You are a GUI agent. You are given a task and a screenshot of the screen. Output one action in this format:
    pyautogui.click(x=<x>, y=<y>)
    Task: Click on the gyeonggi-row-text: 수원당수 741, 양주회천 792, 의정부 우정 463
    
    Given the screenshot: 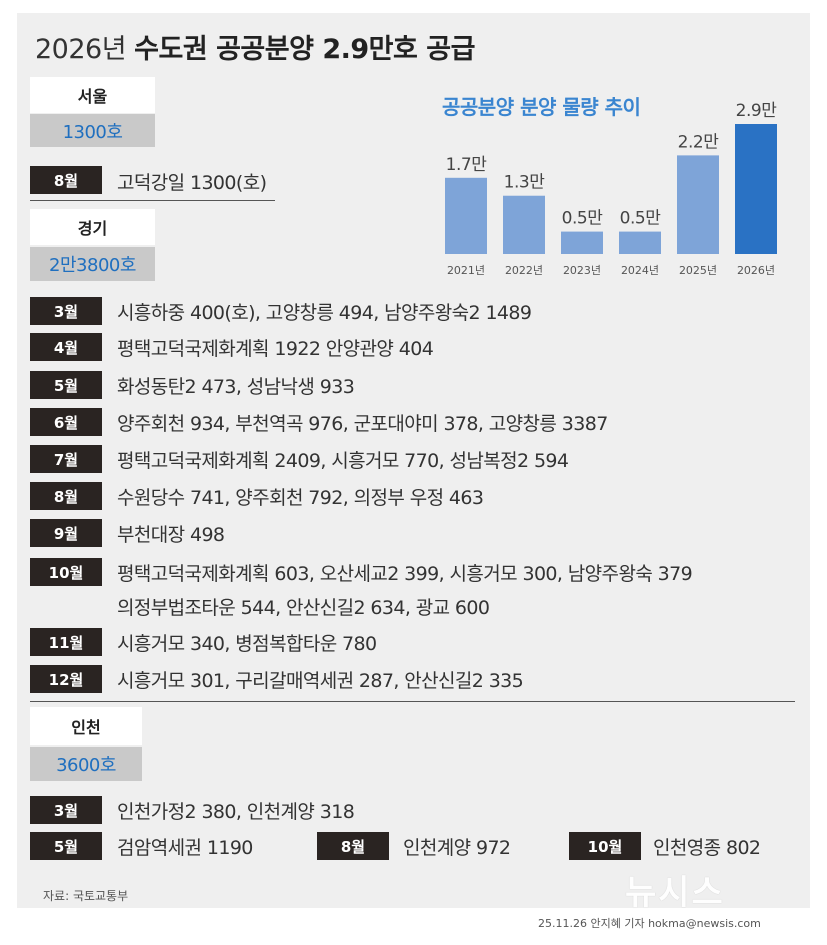 What is the action you would take?
    pyautogui.click(x=300, y=498)
    